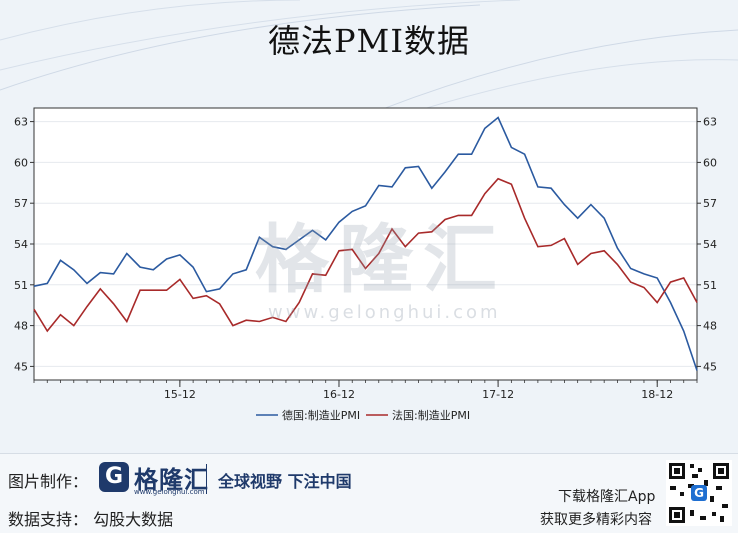 The width and height of the screenshot is (738, 533). What do you see at coordinates (710, 203) in the screenshot?
I see `y-tick-label-right: 57` at bounding box center [710, 203].